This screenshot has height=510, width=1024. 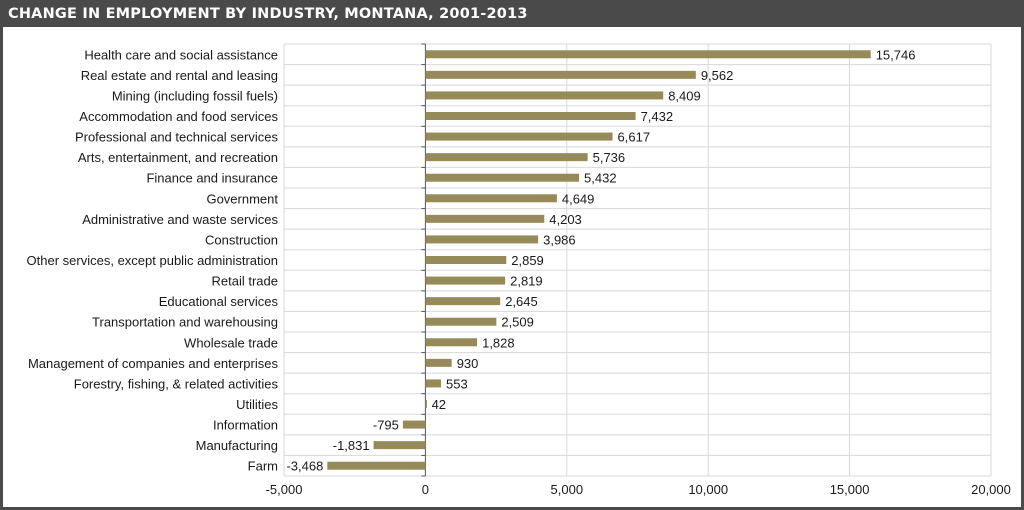 What do you see at coordinates (468, 363) in the screenshot?
I see `data-label: 930` at bounding box center [468, 363].